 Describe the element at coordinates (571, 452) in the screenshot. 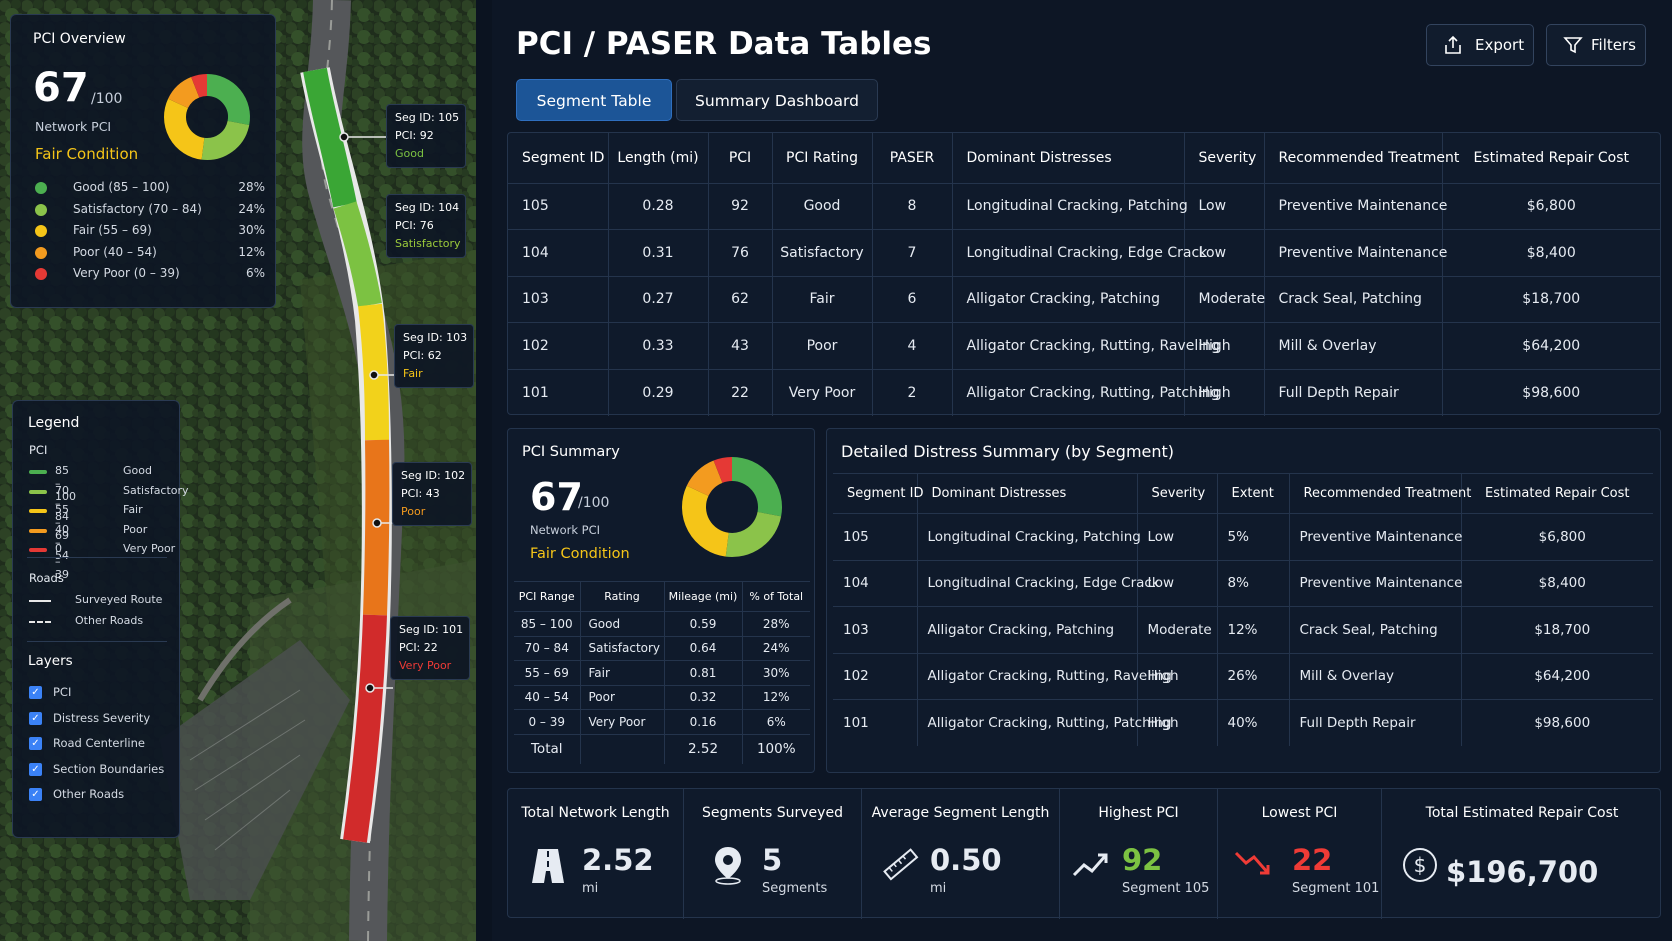

I see `pci-summary-title: PCI Summary` at that location.